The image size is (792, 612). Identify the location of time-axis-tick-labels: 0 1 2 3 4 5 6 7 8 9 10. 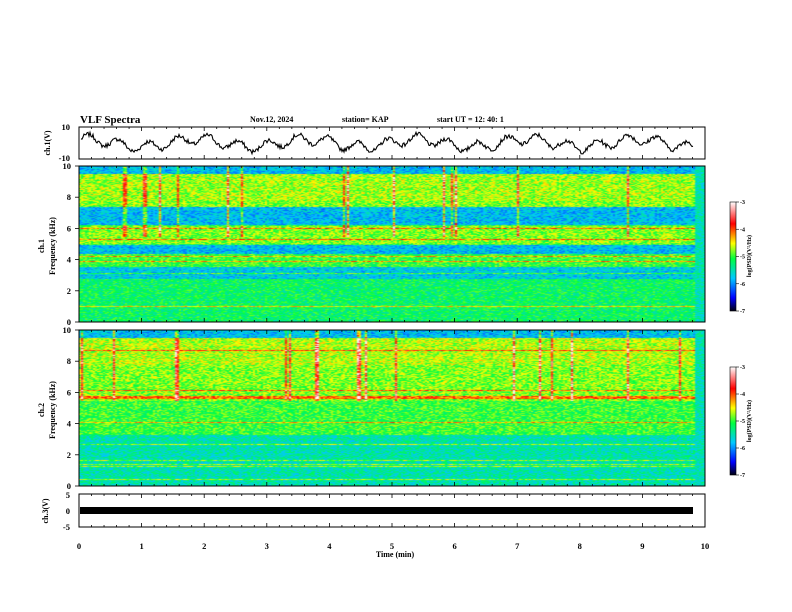
(393, 546).